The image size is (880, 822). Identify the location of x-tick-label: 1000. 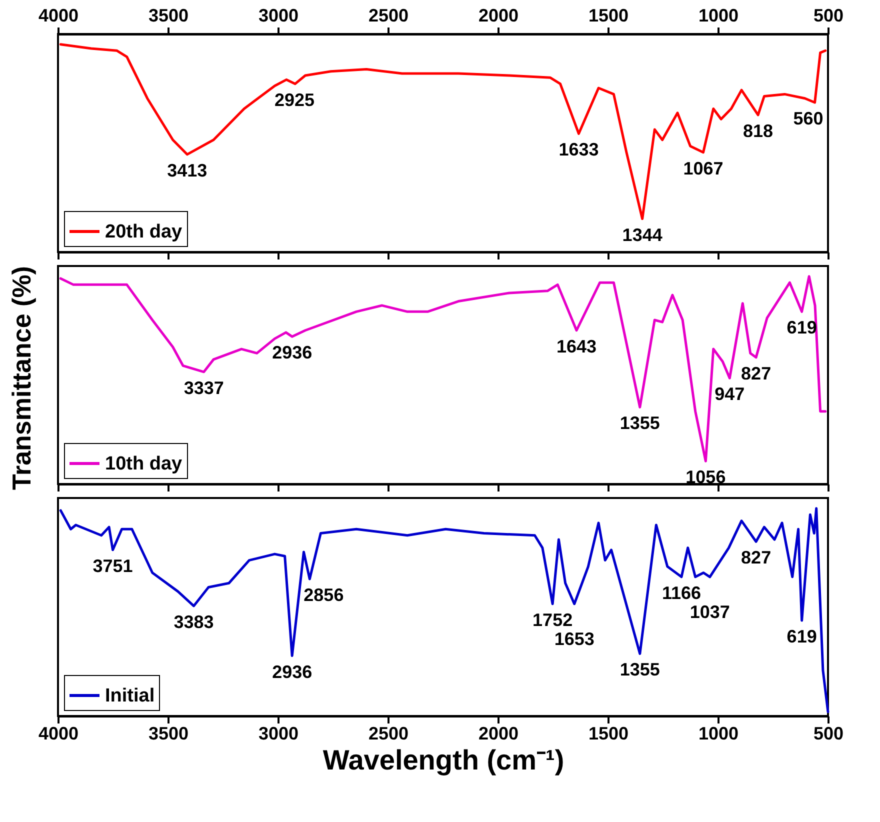
(718, 734).